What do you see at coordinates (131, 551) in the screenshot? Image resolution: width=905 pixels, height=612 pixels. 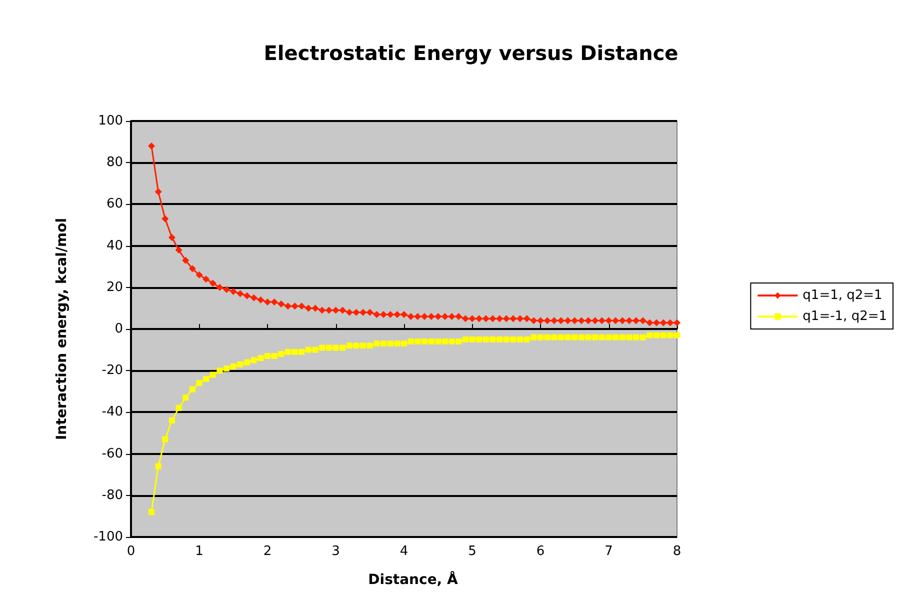 I see `x-tick-label: 0` at bounding box center [131, 551].